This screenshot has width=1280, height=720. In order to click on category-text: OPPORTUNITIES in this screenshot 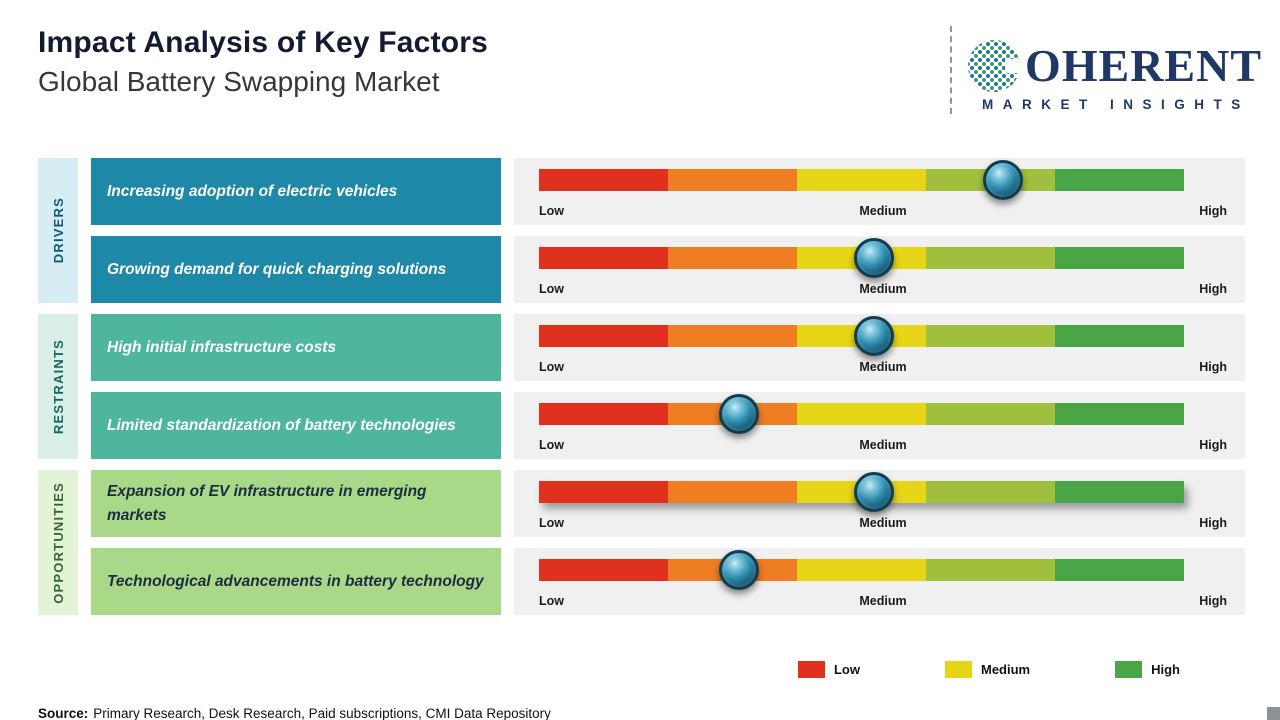, I will do `click(58, 542)`.